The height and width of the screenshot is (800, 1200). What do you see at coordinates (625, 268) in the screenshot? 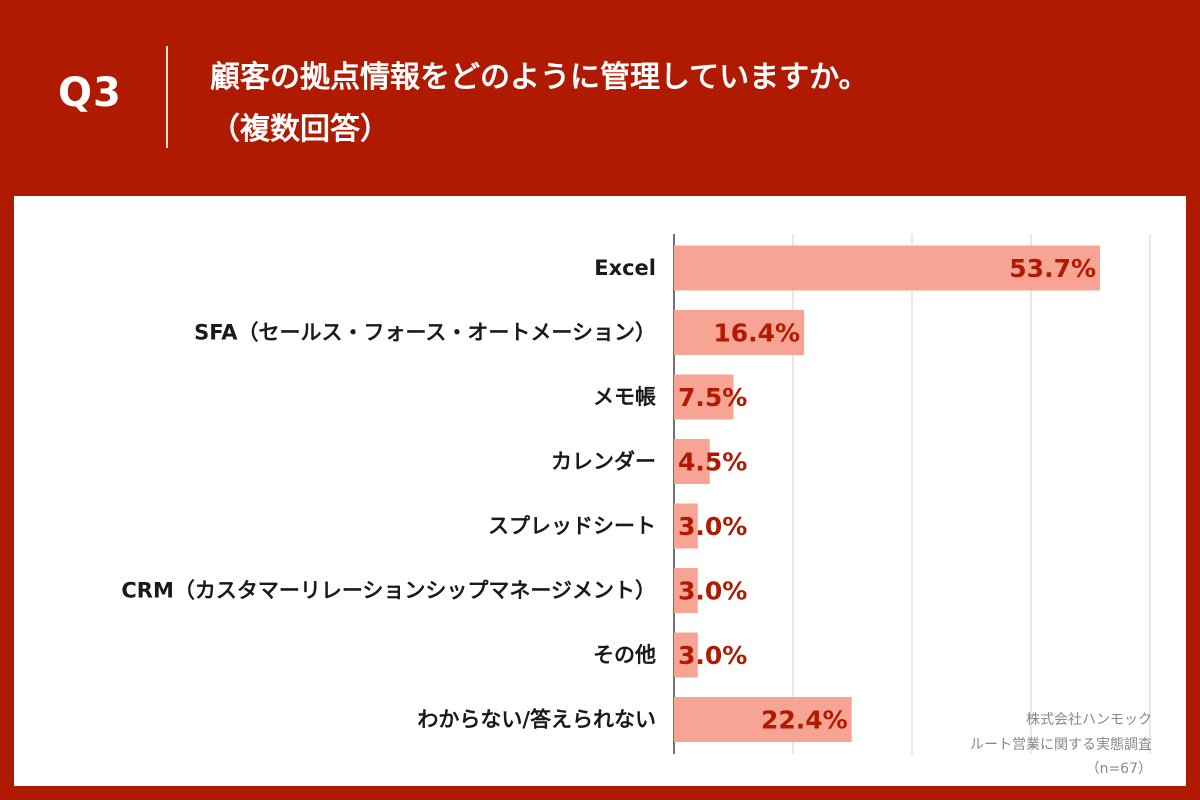
I see `category-label-0: Excel` at bounding box center [625, 268].